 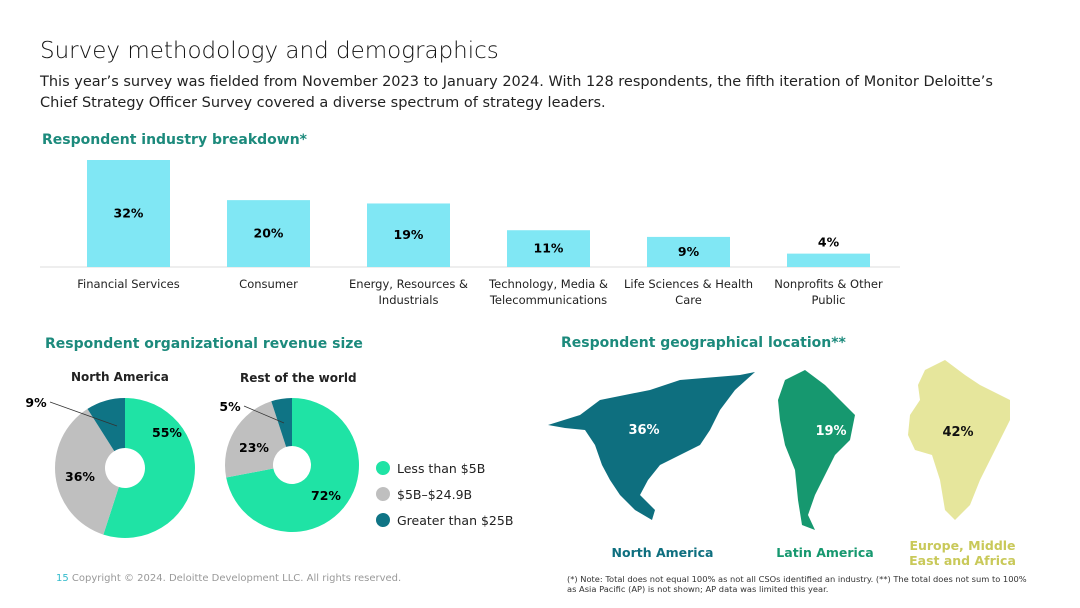 What do you see at coordinates (825, 552) in the screenshot?
I see `latin-america-label: Latin America` at bounding box center [825, 552].